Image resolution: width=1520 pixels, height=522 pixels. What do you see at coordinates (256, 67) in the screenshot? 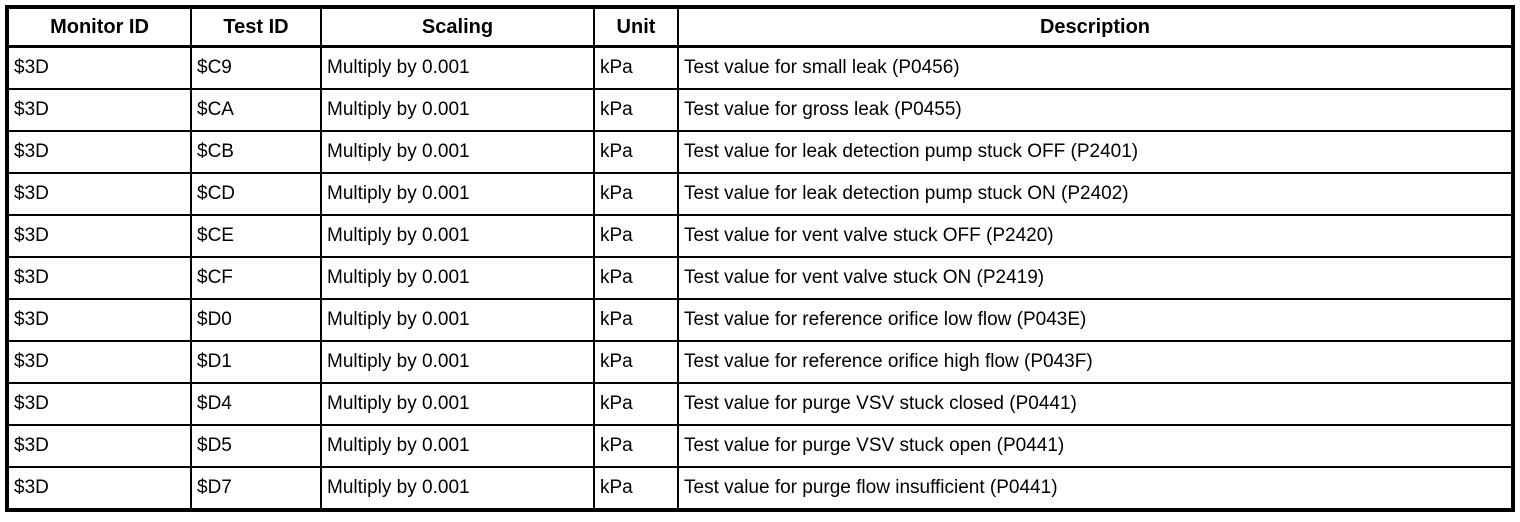
I see `cell-test-id: $C9` at bounding box center [256, 67].